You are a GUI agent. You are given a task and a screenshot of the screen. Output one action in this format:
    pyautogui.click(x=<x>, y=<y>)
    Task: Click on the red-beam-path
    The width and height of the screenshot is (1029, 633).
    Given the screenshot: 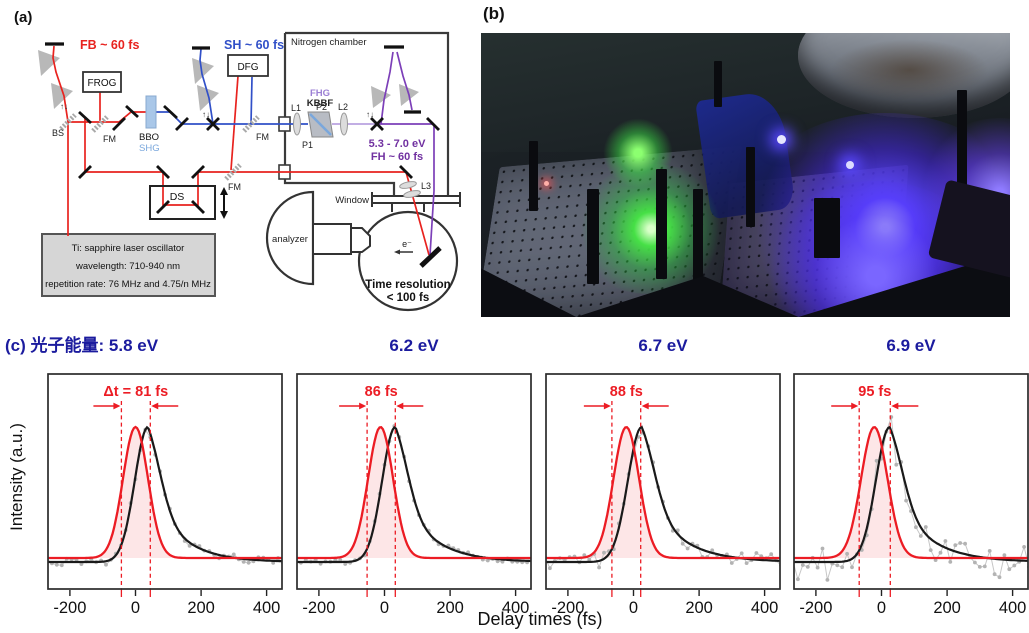 What is the action you would take?
    pyautogui.click(x=241, y=150)
    